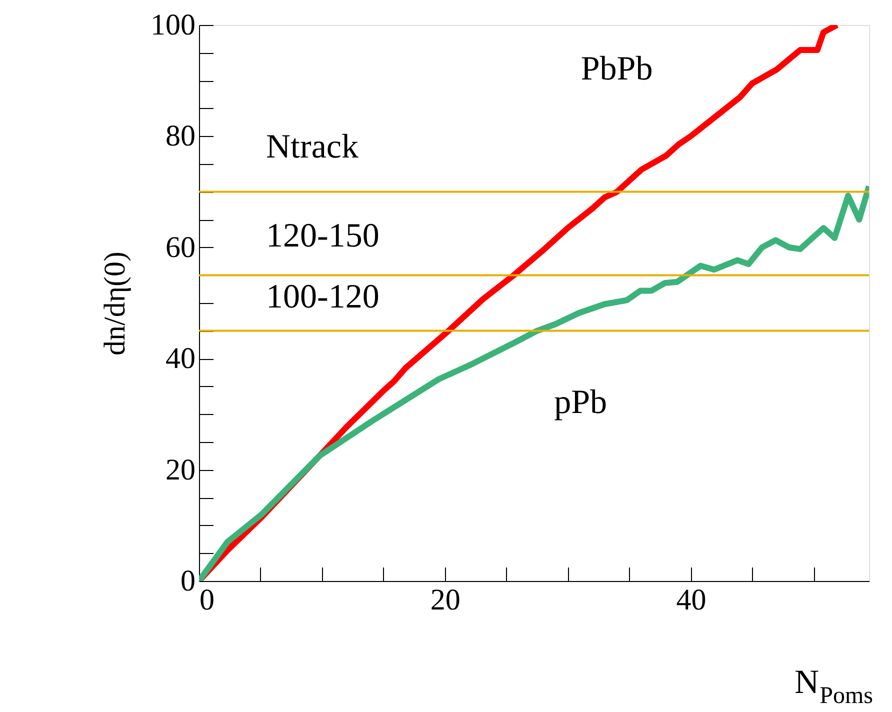 Image resolution: width=892 pixels, height=712 pixels. Describe the element at coordinates (181, 359) in the screenshot. I see `y-tick-label: 40` at that location.